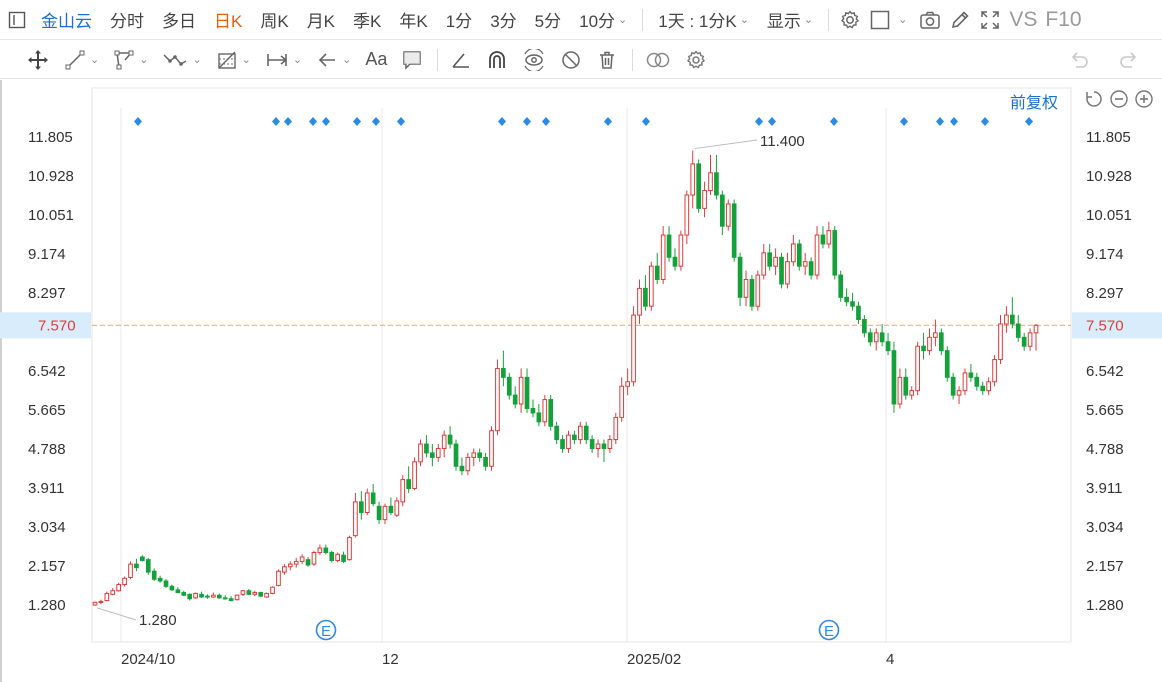 This screenshot has width=1162, height=682. Describe the element at coordinates (703, 19) in the screenshot. I see `sync-select: 1天 : 1分K ⌄` at that location.